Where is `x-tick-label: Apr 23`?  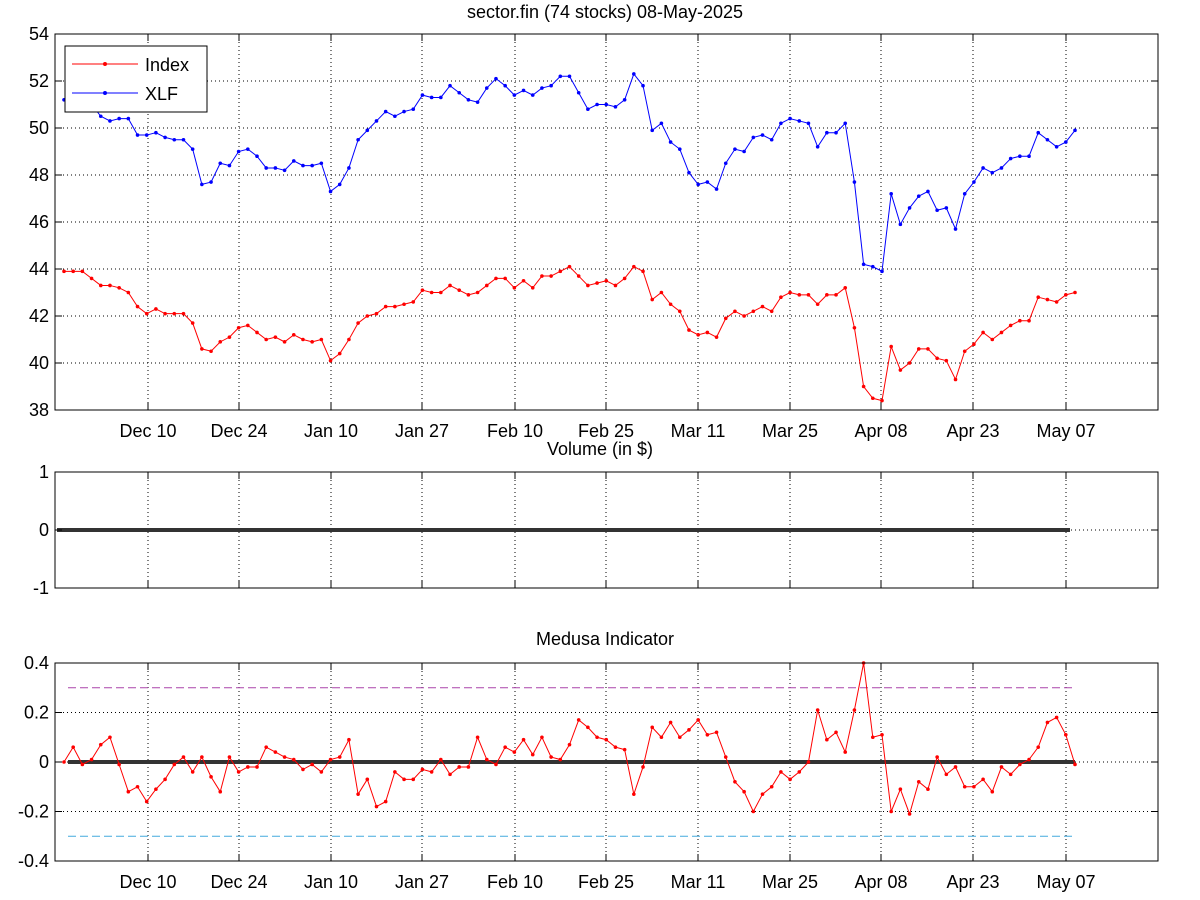
x-tick-label: Apr 23 is located at coordinates (972, 882).